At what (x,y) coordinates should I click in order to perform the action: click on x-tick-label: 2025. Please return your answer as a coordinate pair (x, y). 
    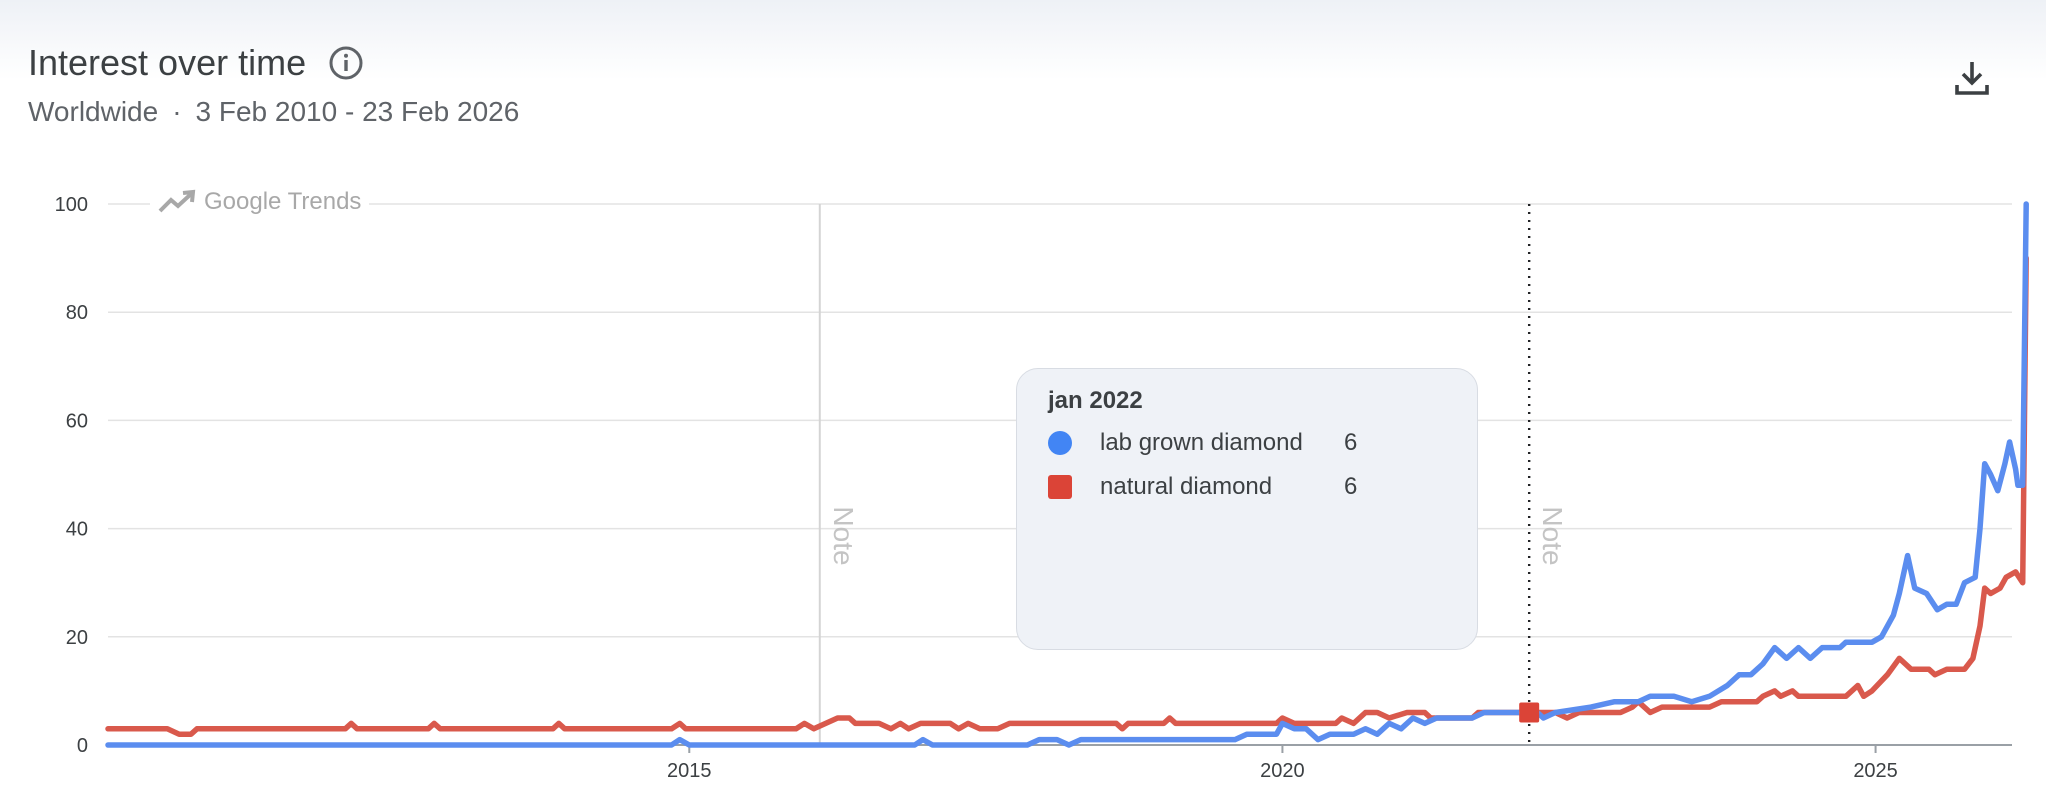
    Looking at the image, I should click on (1875, 771).